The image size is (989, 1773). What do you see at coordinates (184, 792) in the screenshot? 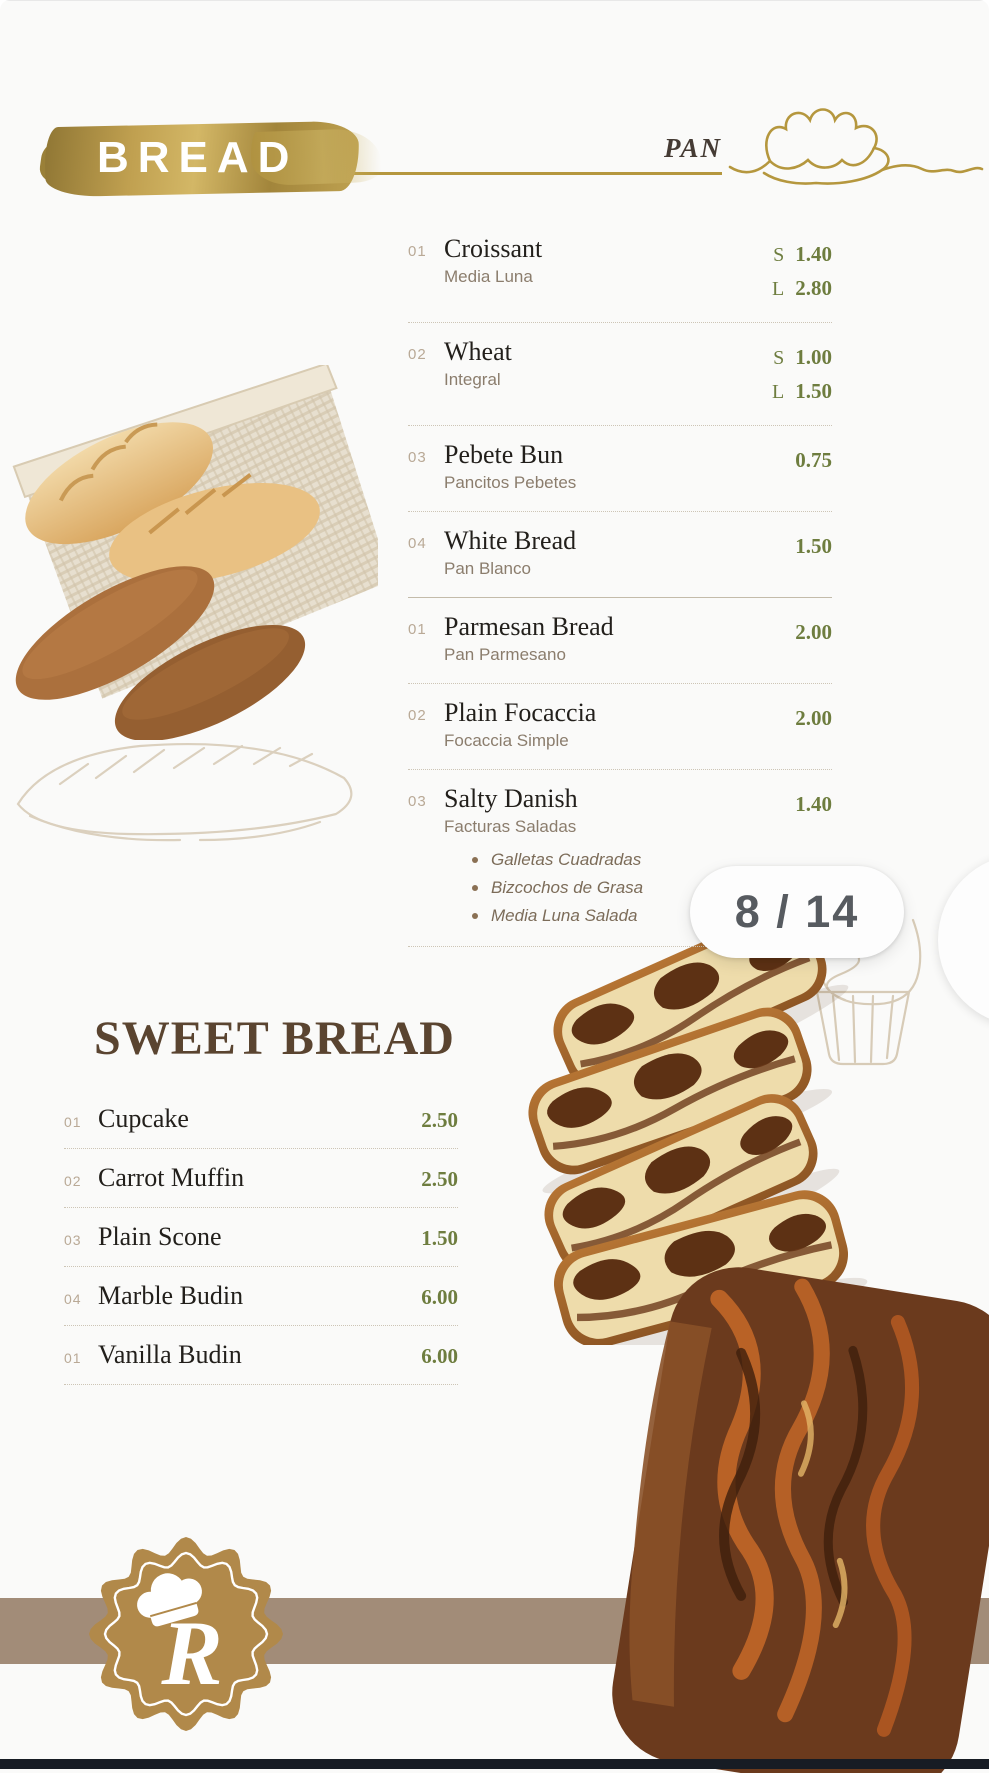
I see `bread-loaf-sketch-icon` at bounding box center [184, 792].